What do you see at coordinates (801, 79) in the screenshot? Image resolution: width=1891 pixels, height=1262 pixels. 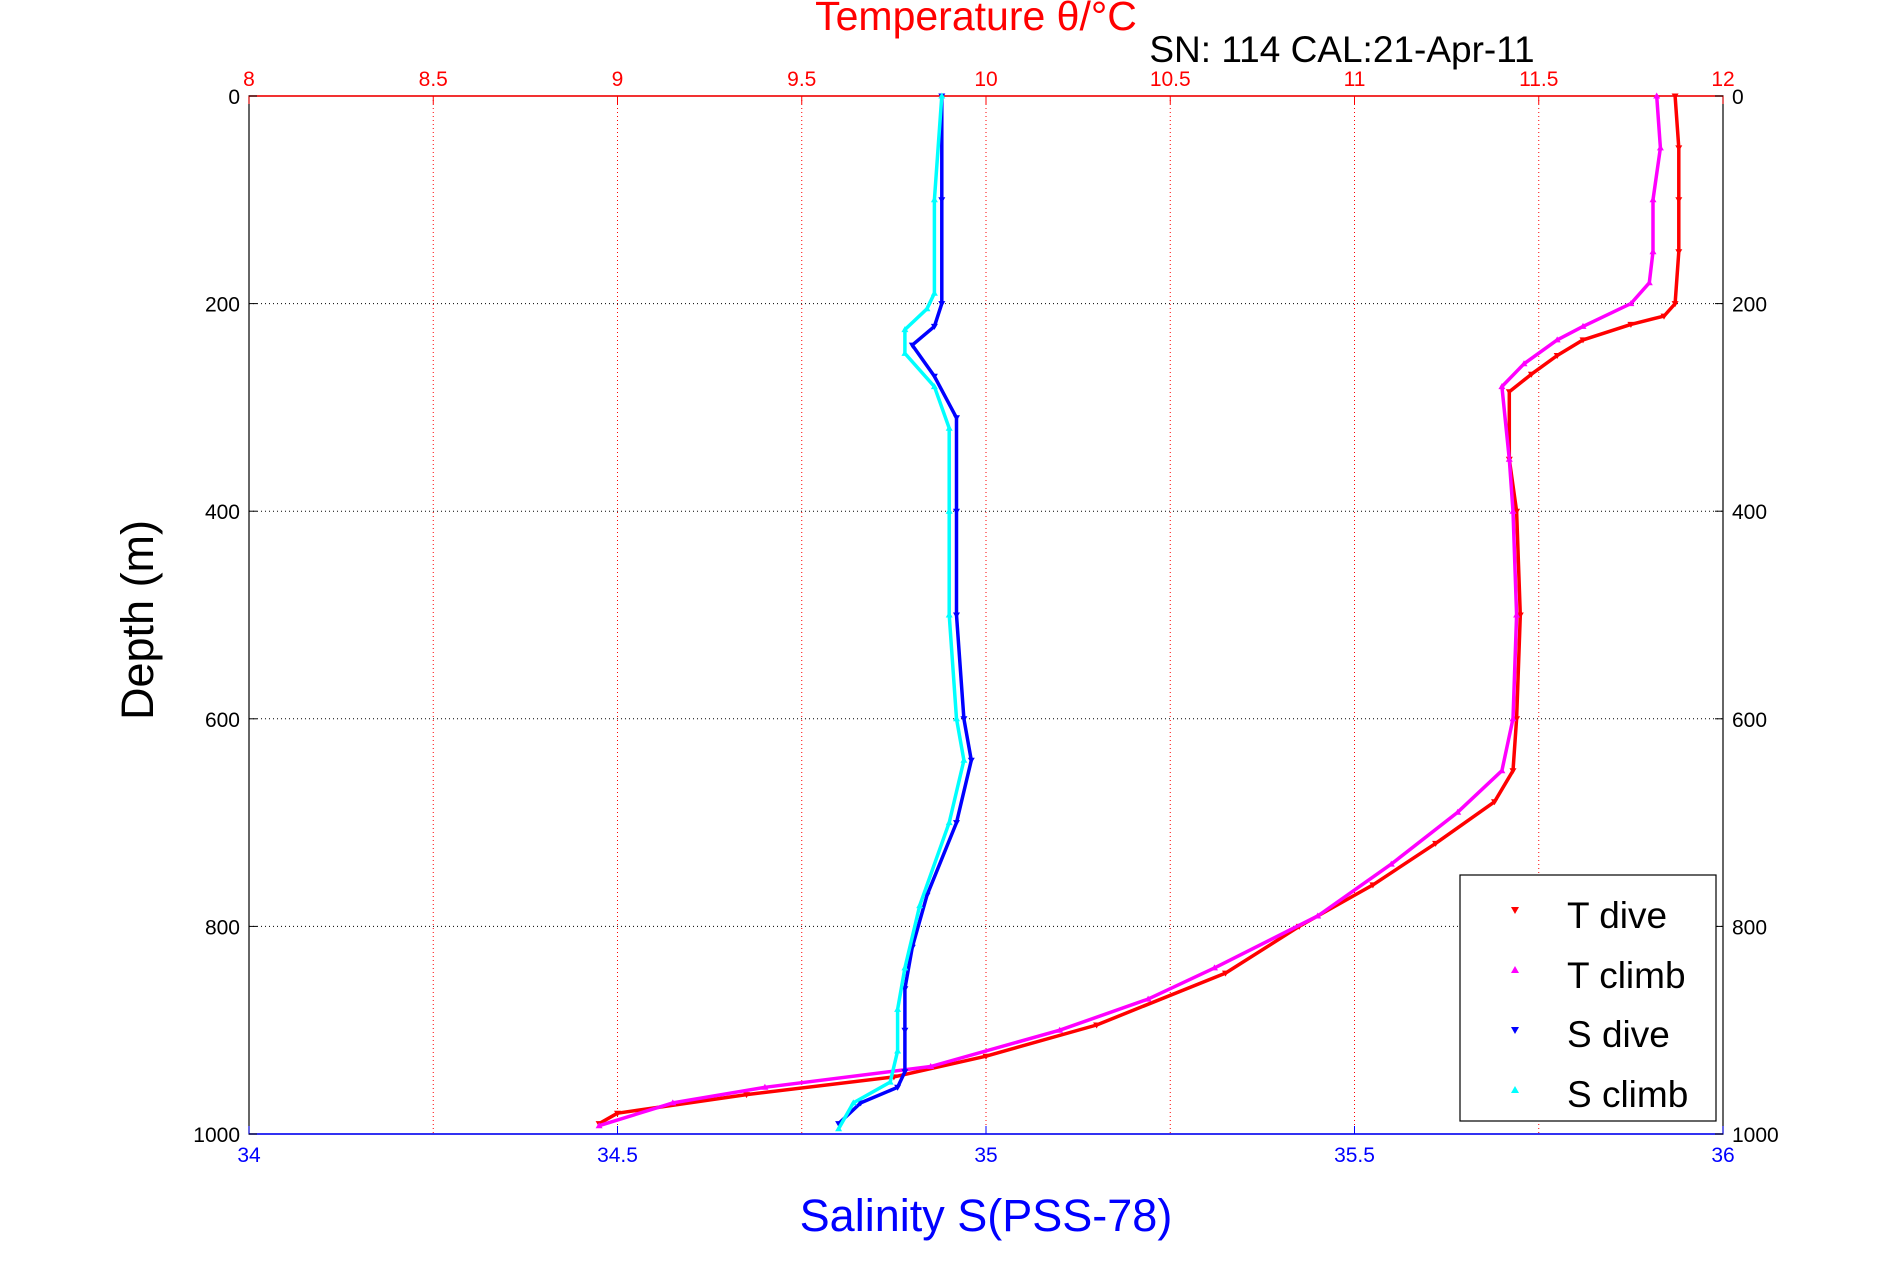 I see `temperature-tick-label: 9.5` at bounding box center [801, 79].